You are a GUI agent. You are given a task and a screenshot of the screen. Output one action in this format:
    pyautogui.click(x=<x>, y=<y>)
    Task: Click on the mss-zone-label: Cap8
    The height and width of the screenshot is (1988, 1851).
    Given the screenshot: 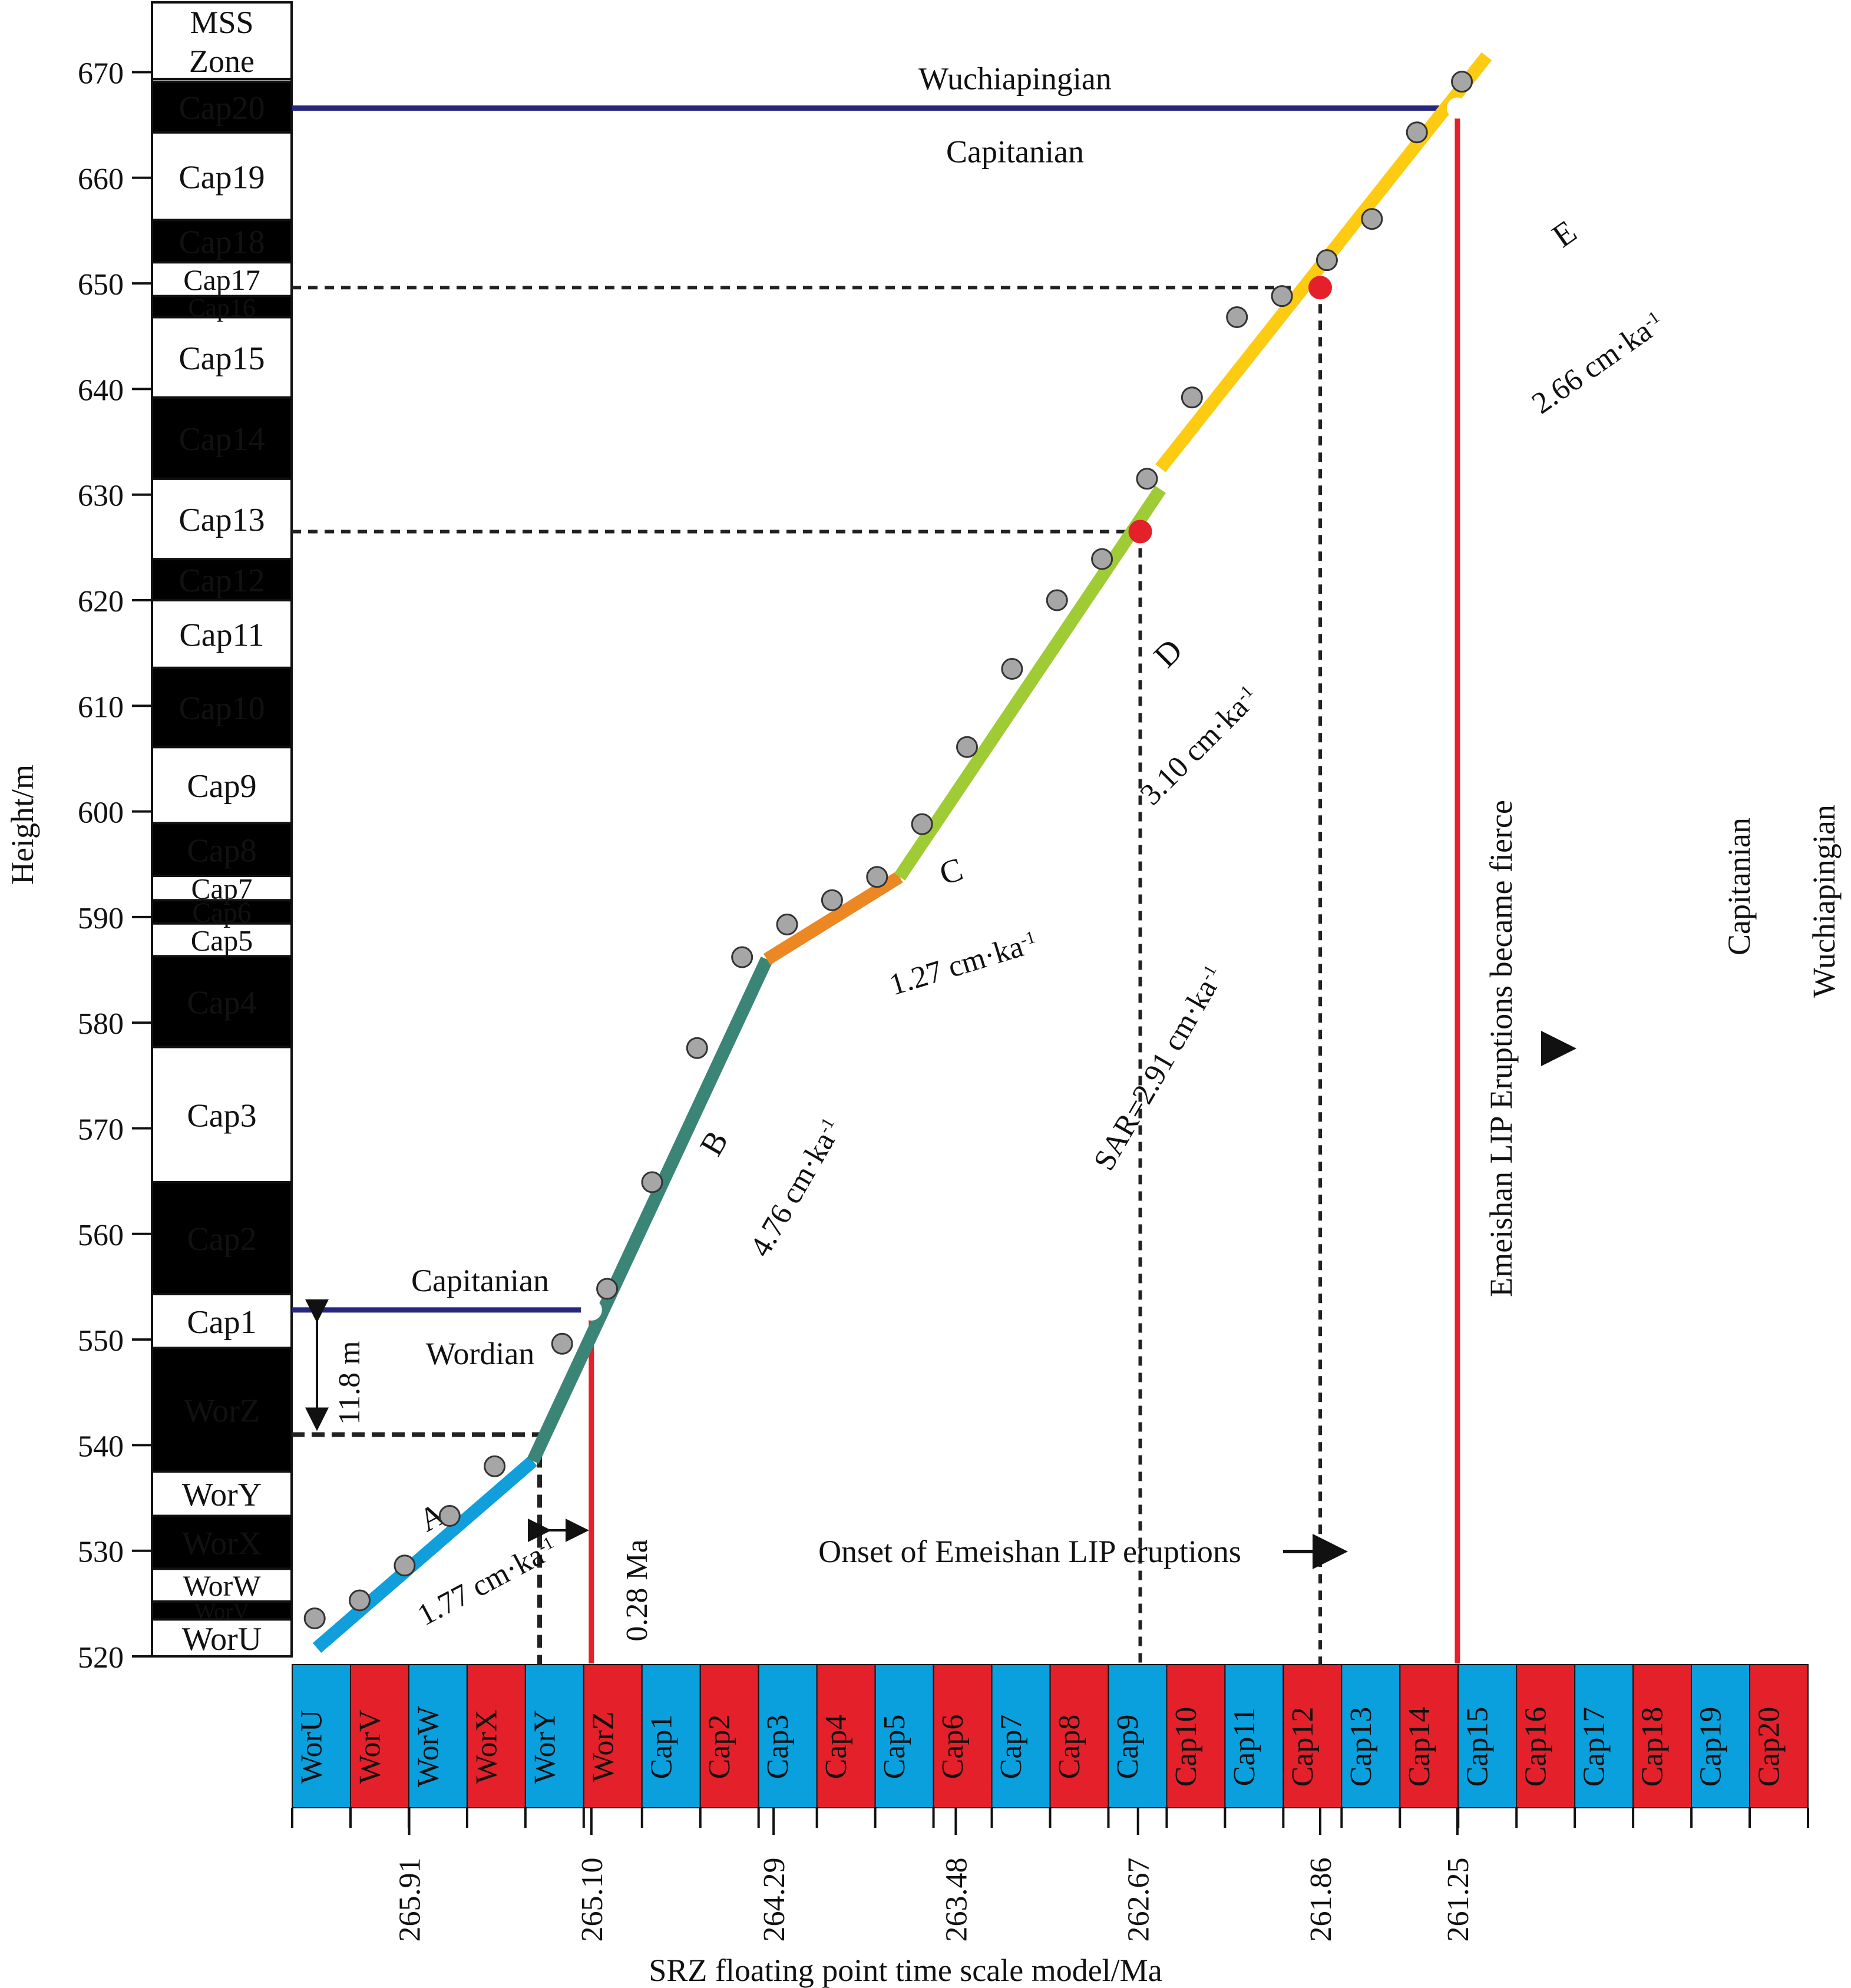 What is the action you would take?
    pyautogui.click(x=221, y=850)
    